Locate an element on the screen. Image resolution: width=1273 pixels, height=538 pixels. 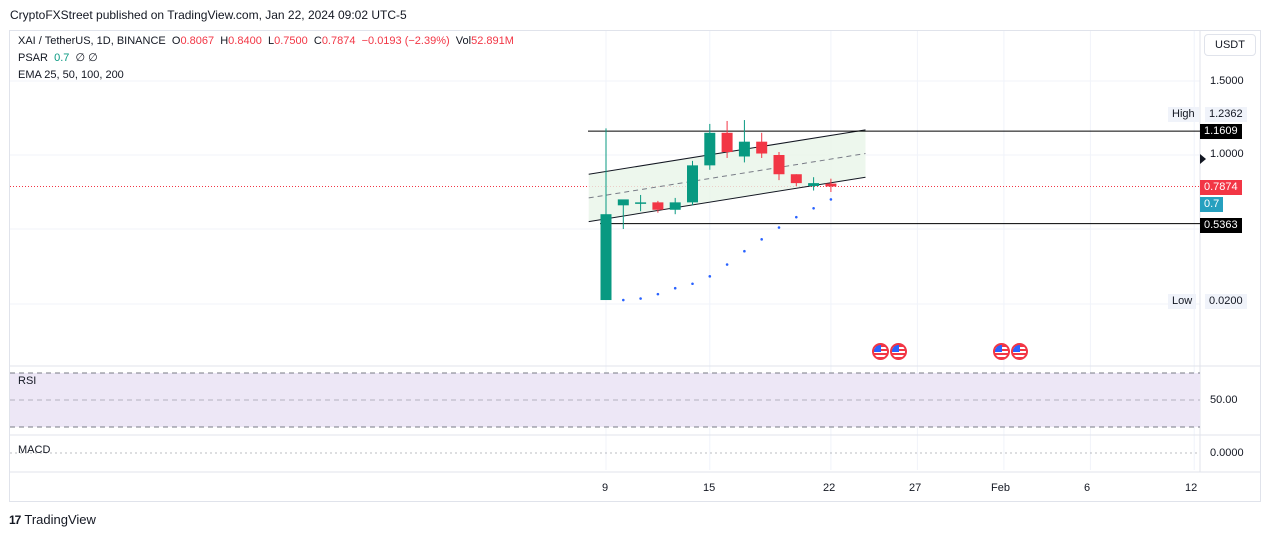
time-tick-9: 9 is located at coordinates (605, 488).